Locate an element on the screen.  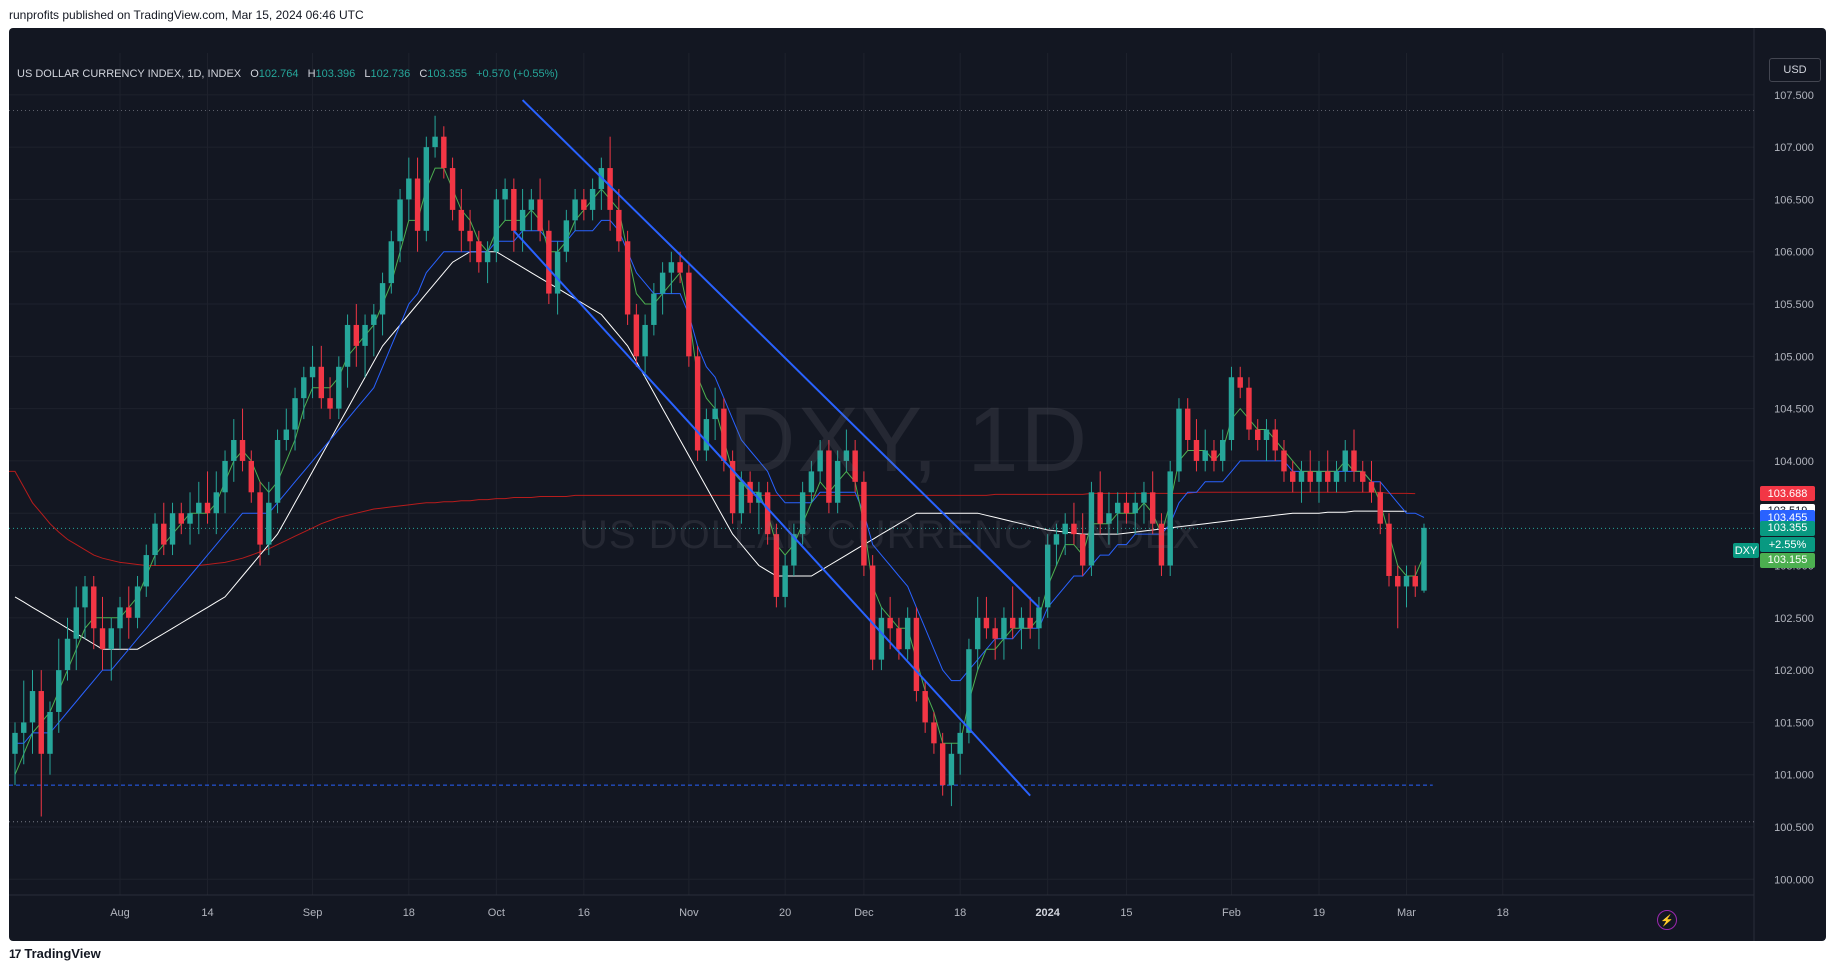
currency-button: USD is located at coordinates (1795, 70).